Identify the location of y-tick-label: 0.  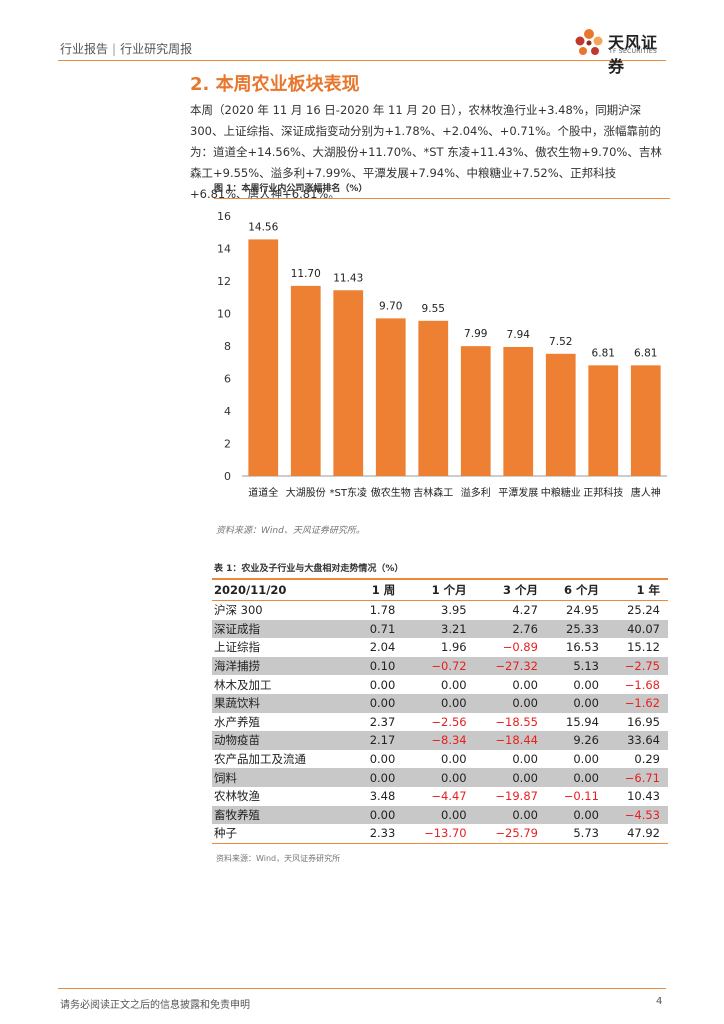
(227, 476).